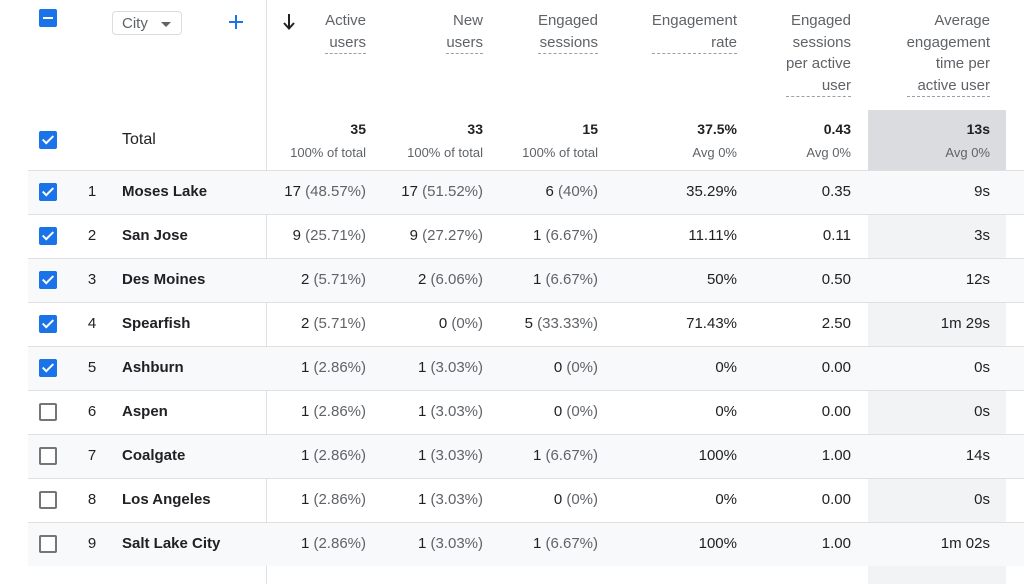  Describe the element at coordinates (475, 129) in the screenshot. I see `total-new-users: 33` at that location.